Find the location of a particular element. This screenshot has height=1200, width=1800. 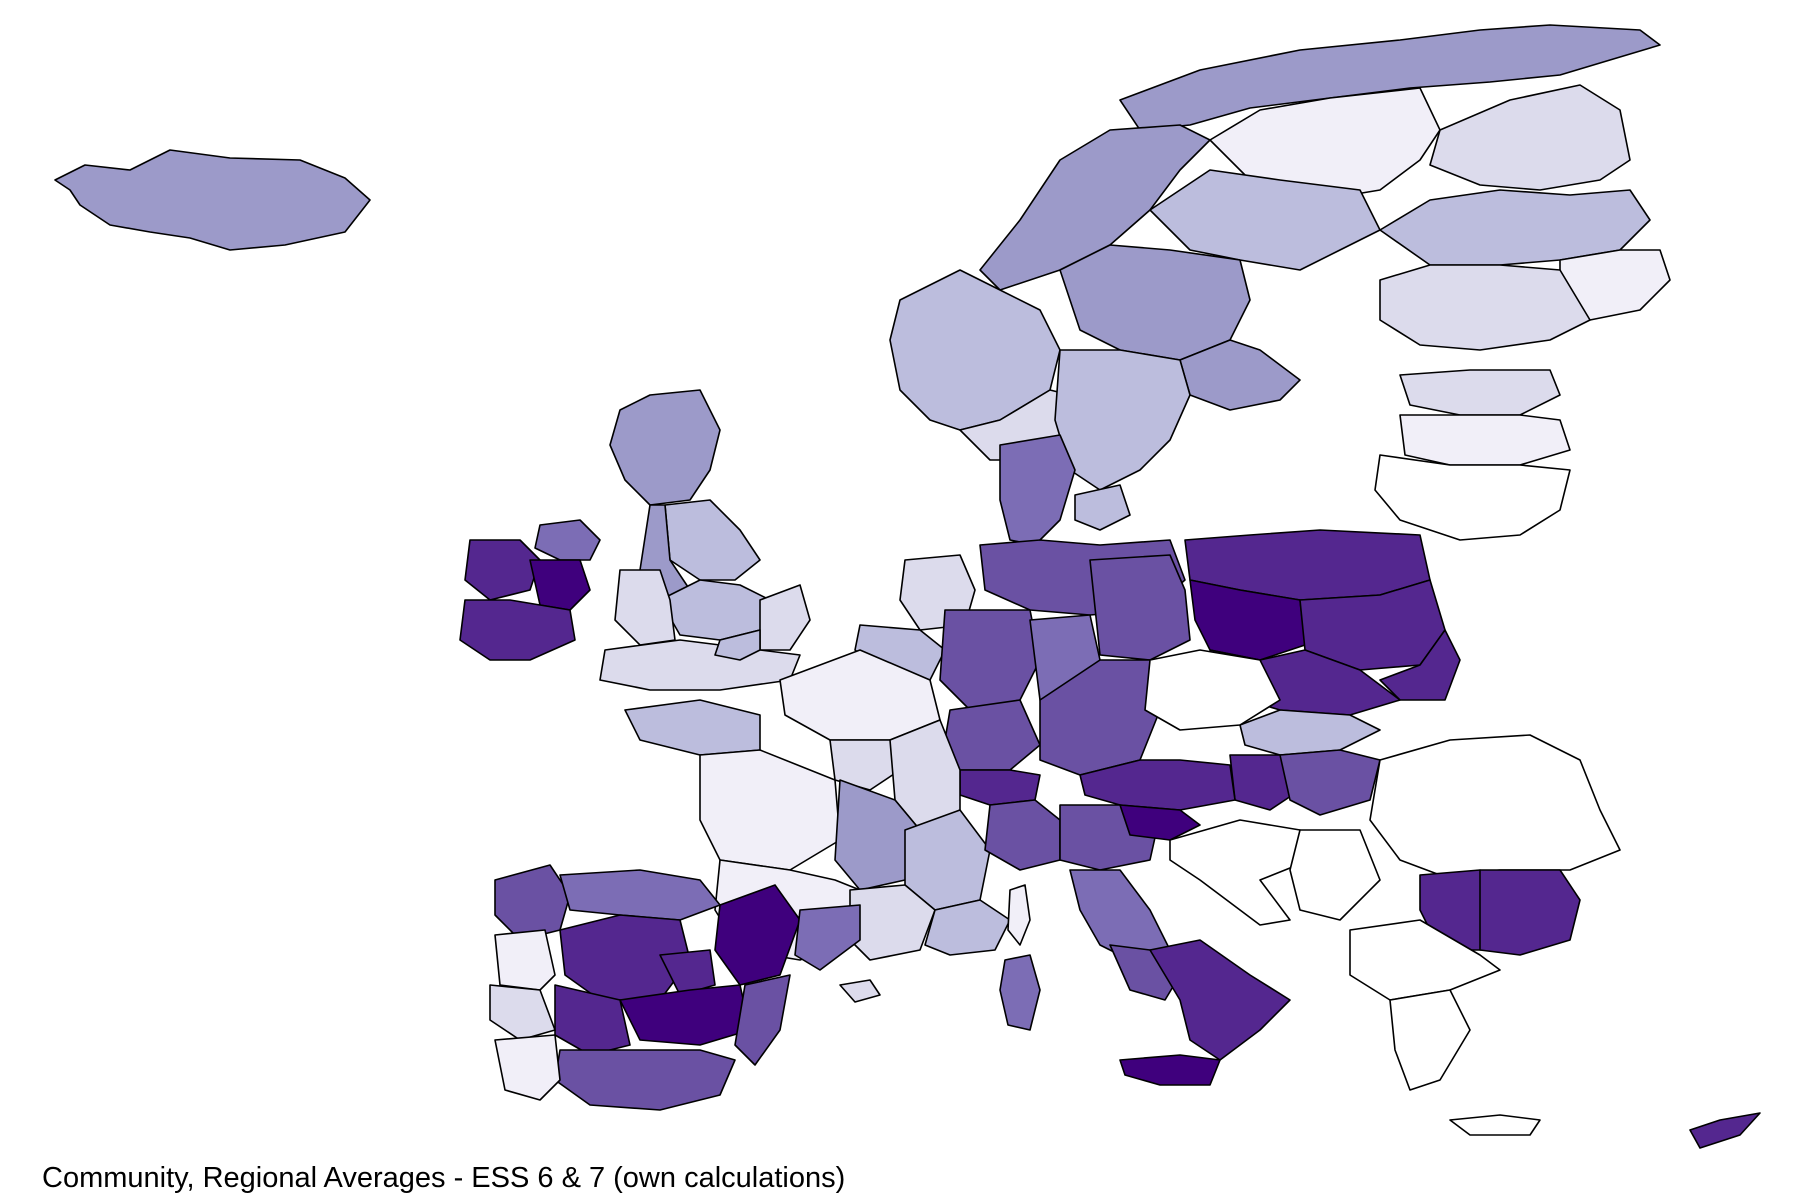

region-slovenia is located at coordinates (1160, 822).